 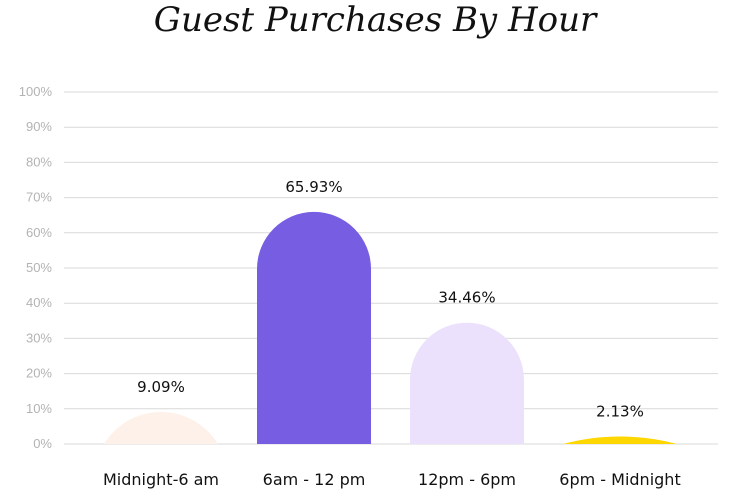 I want to click on y-tick-label: 30%, so click(x=39, y=337).